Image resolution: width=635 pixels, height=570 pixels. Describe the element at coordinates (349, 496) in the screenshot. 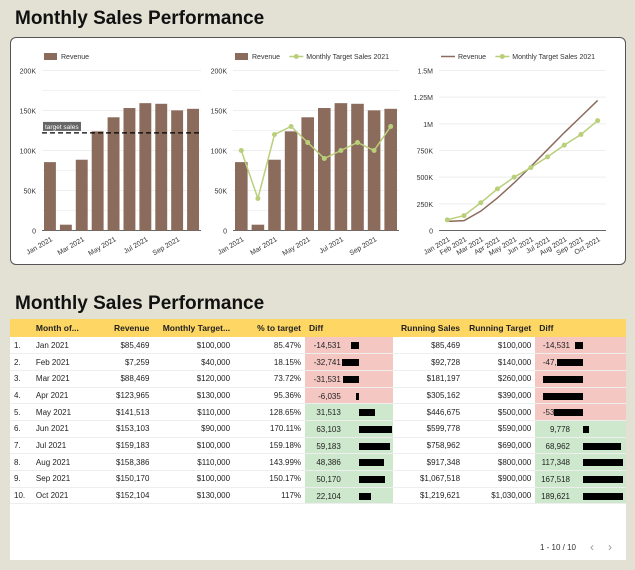

I see `diff-cell: 22,104` at that location.